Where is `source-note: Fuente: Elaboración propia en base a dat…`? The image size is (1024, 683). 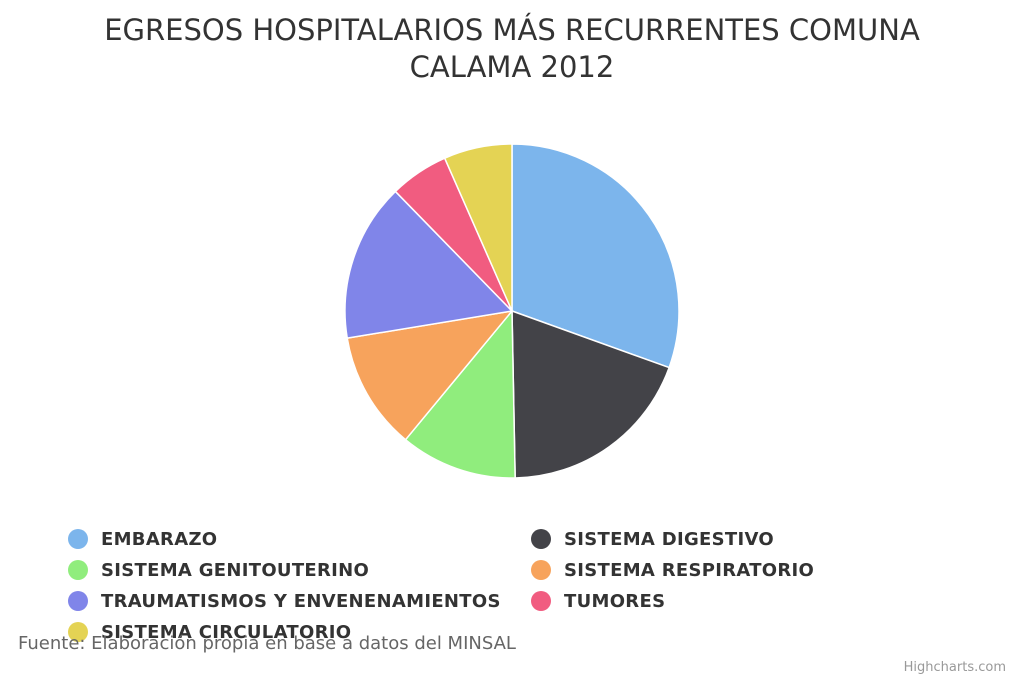 source-note: Fuente: Elaboración propia en base a dat… is located at coordinates (267, 643).